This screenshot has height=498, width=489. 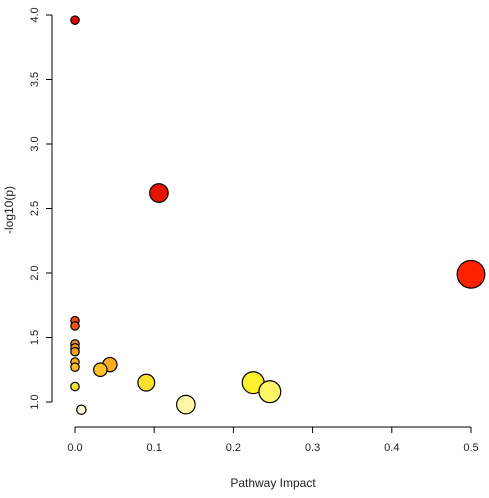 What do you see at coordinates (312, 448) in the screenshot?
I see `x-tick-label: 0.3` at bounding box center [312, 448].